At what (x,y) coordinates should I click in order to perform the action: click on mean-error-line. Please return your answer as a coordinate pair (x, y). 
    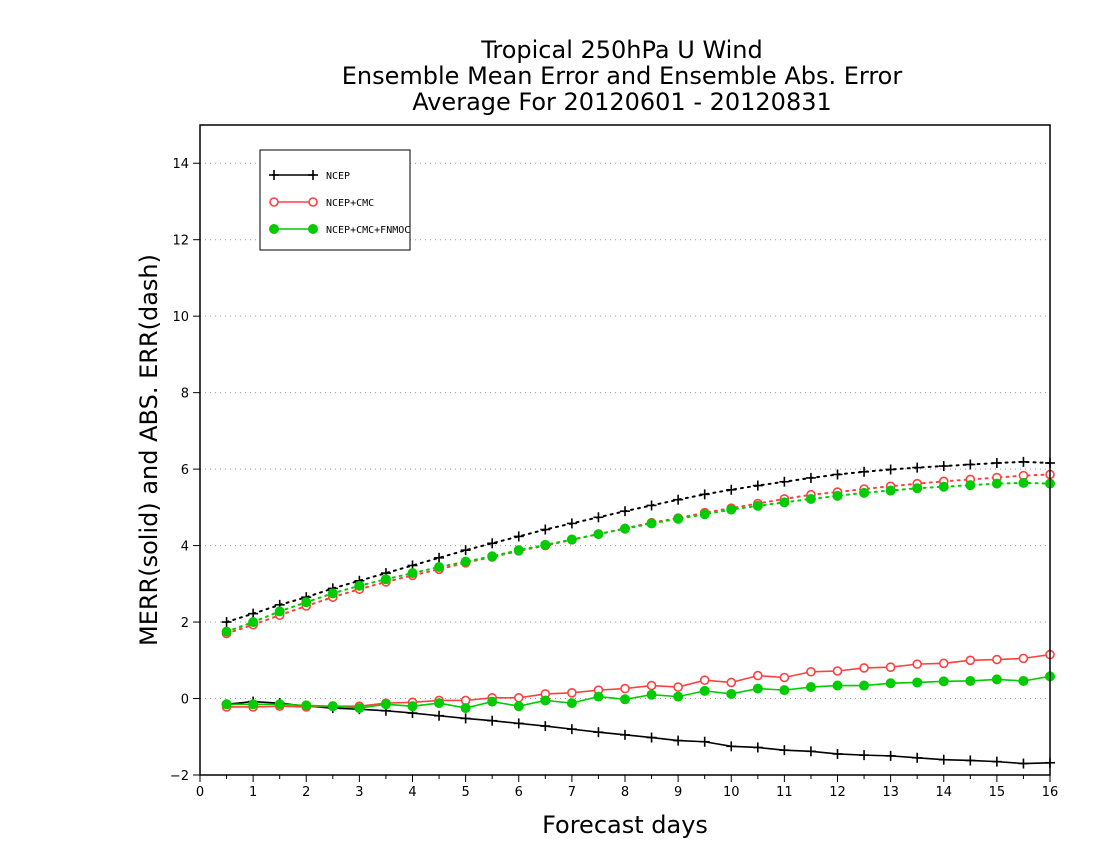
    Looking at the image, I should click on (638, 732).